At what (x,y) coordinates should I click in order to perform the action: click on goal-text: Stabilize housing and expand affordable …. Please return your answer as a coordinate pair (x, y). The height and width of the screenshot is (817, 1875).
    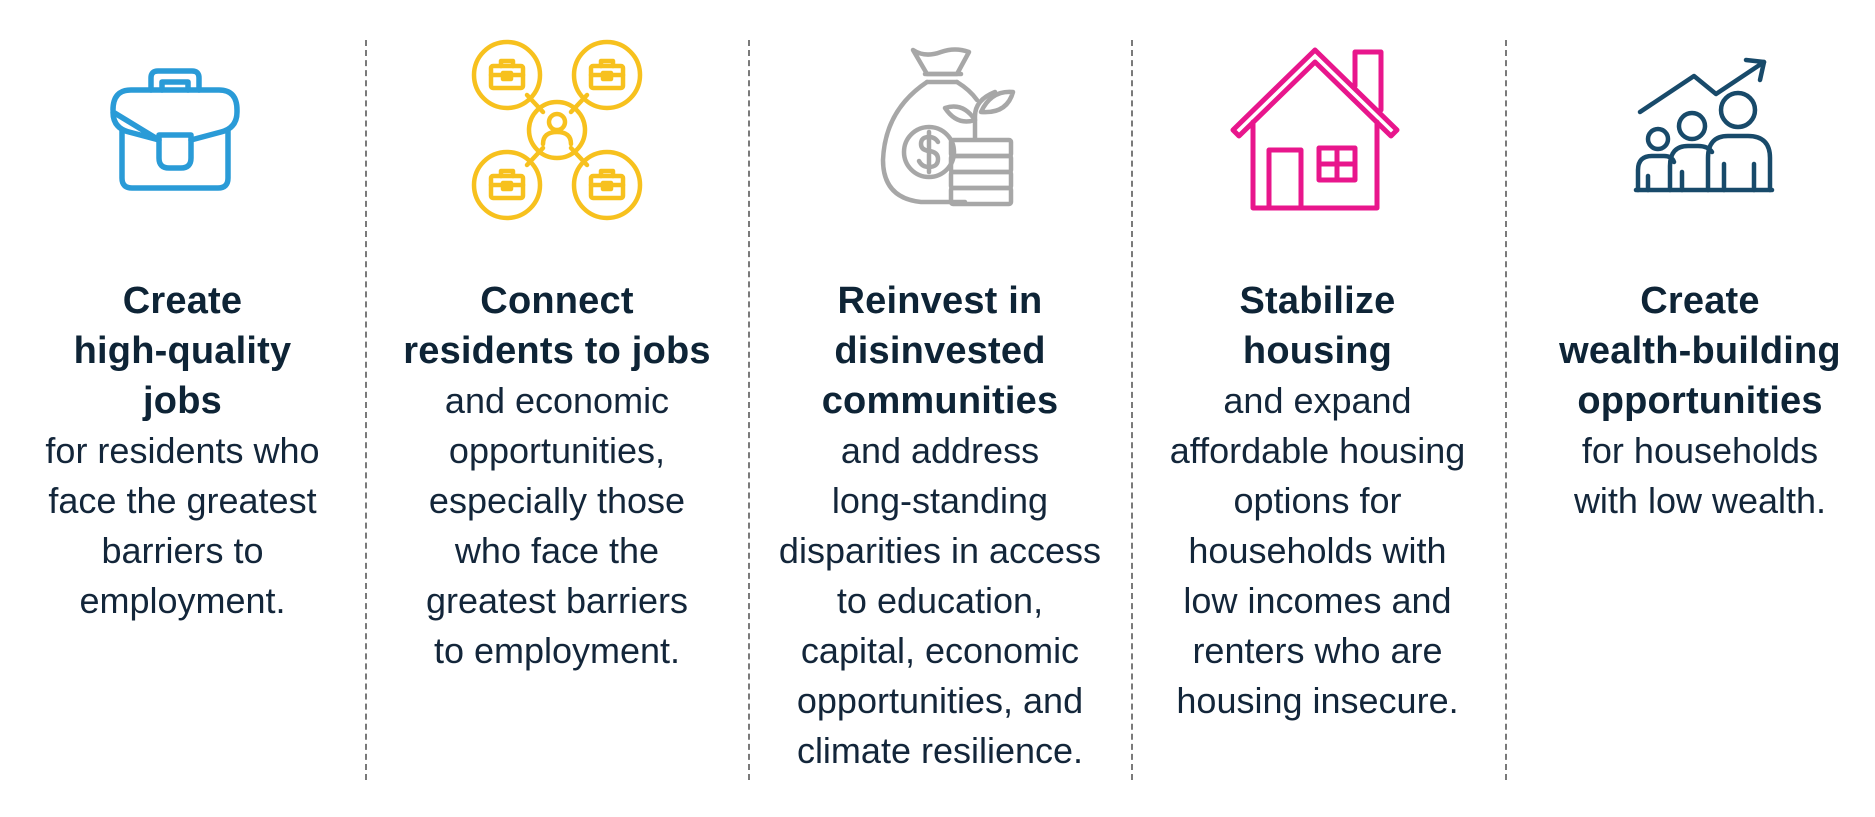
    Looking at the image, I should click on (1317, 501).